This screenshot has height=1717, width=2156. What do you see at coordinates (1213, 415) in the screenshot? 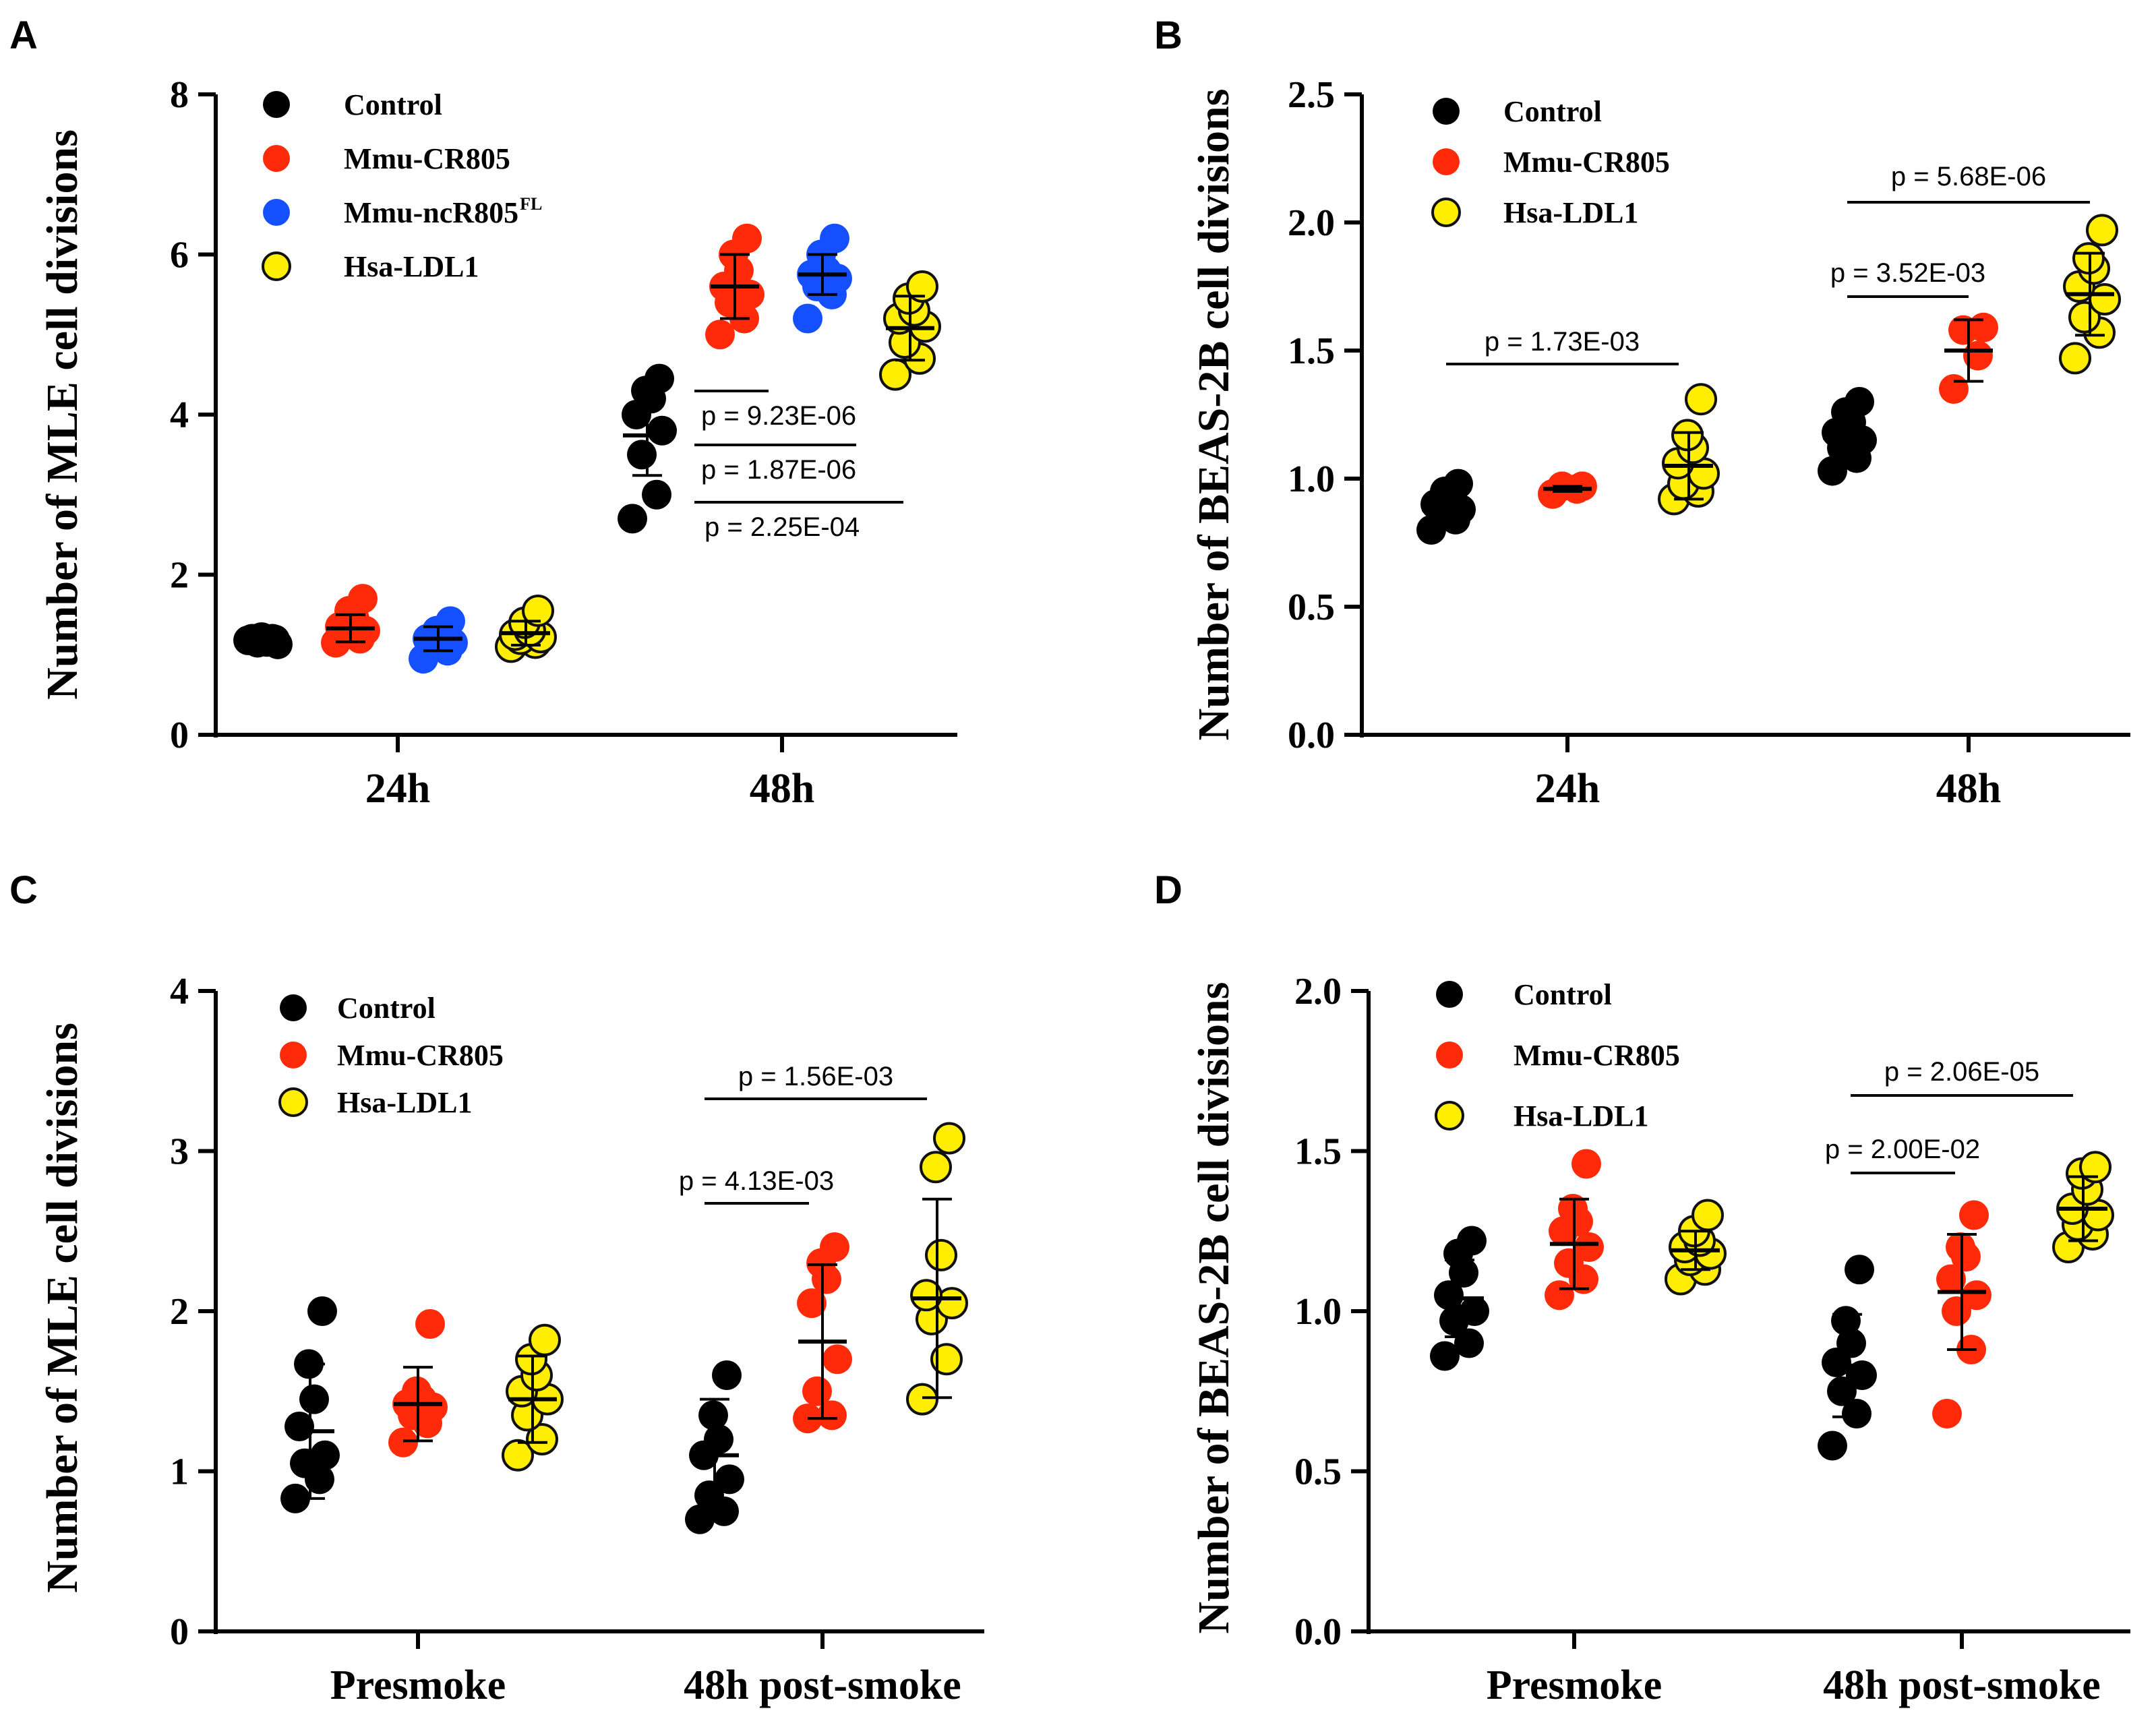
I see `y-axis-label: Number of BEAS-2B cell divisions` at bounding box center [1213, 415].